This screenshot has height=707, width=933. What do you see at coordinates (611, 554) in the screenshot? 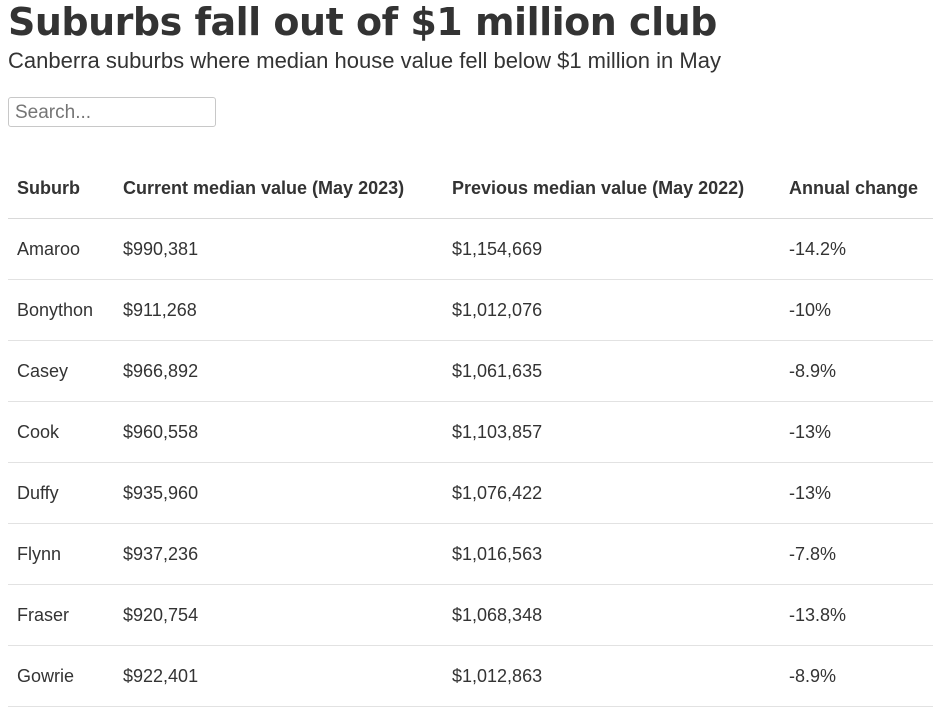
I see `cell-previous-median: $1,016,563` at bounding box center [611, 554].